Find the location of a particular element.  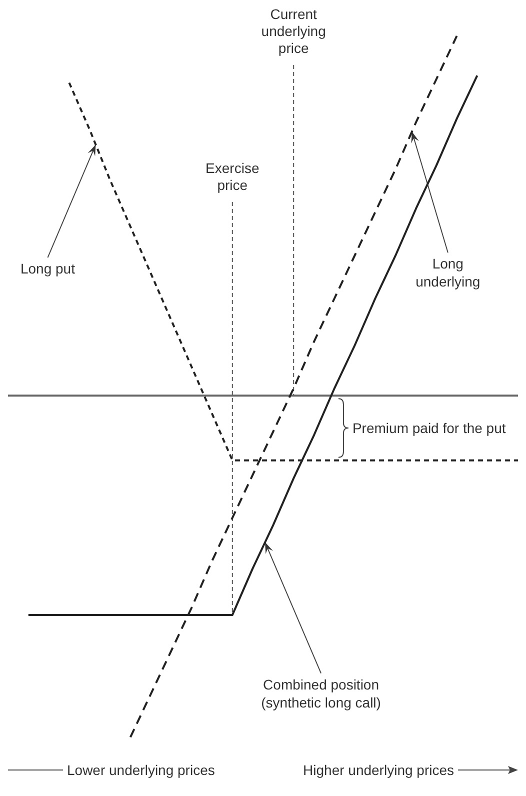

text: Higher underlying prices is located at coordinates (378, 770).